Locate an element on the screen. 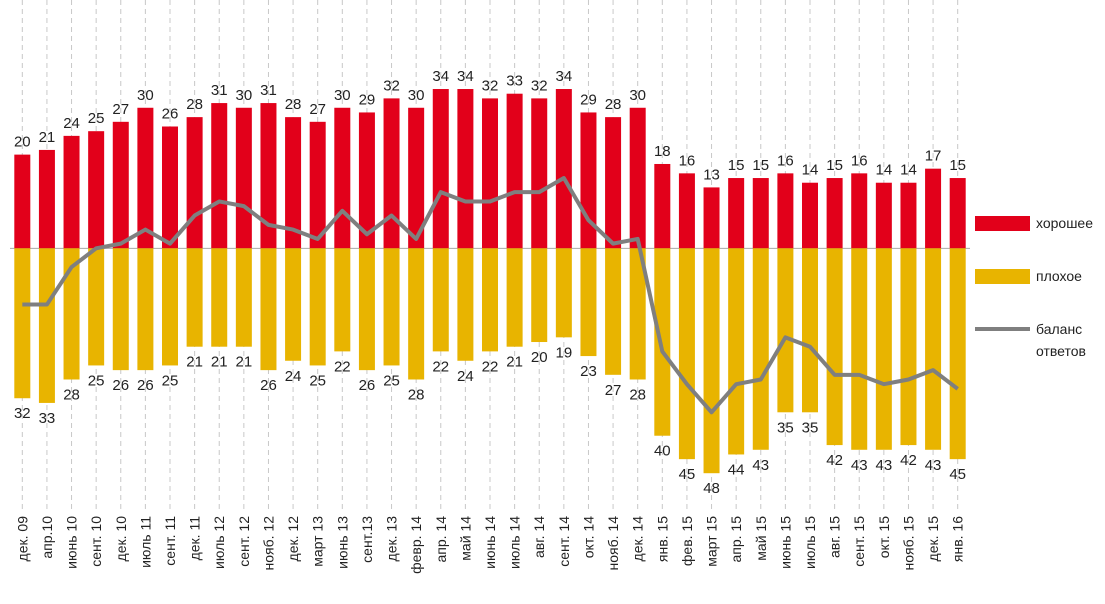 The image size is (1105, 604). legend-label: хорошее is located at coordinates (1065, 223).